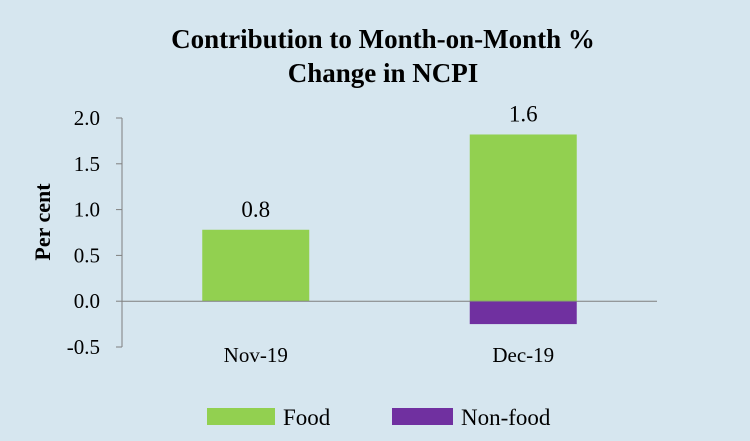 The image size is (750, 441). I want to click on x-tick-label: Nov-19, so click(256, 355).